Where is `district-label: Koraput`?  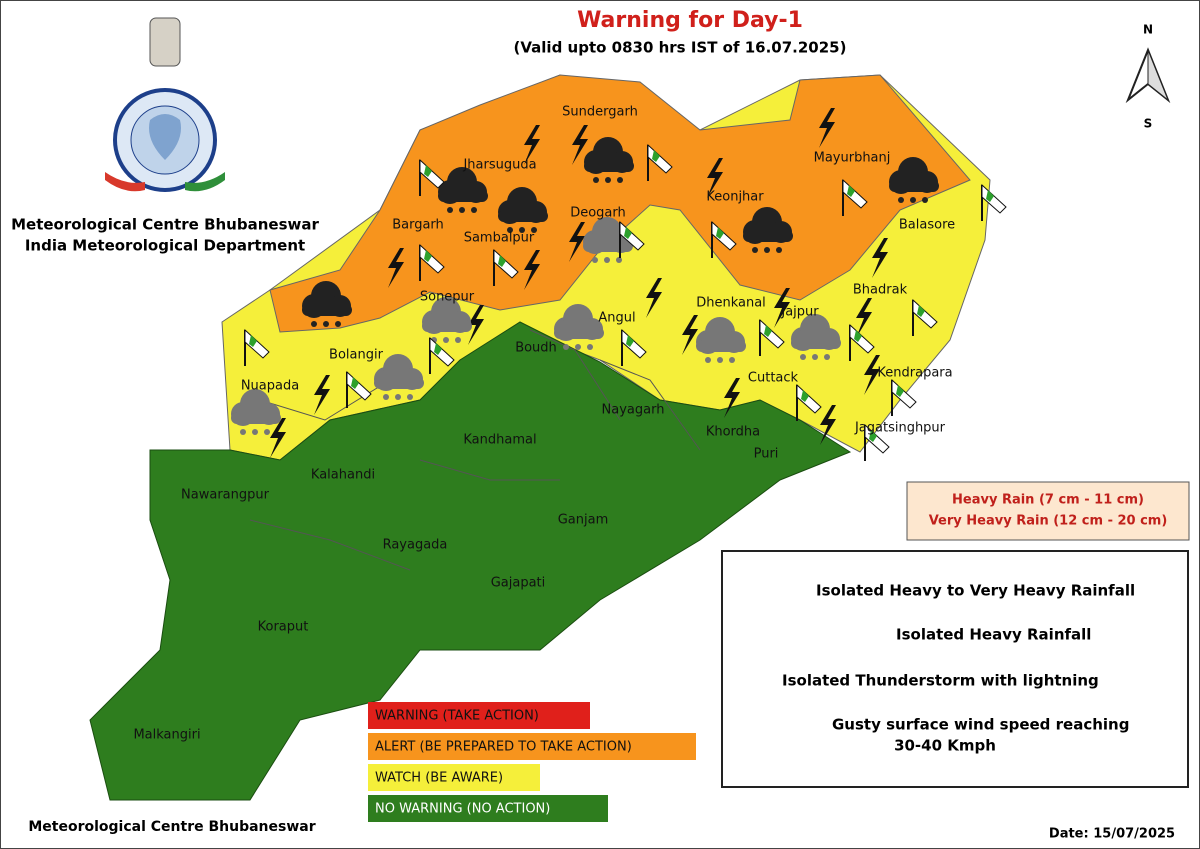
district-label: Koraput is located at coordinates (283, 627).